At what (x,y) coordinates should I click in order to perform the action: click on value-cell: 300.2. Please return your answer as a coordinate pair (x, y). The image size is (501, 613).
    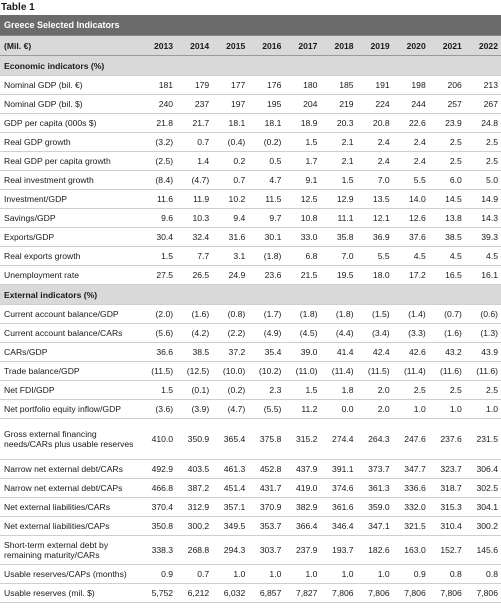
    Looking at the image, I should click on (194, 526).